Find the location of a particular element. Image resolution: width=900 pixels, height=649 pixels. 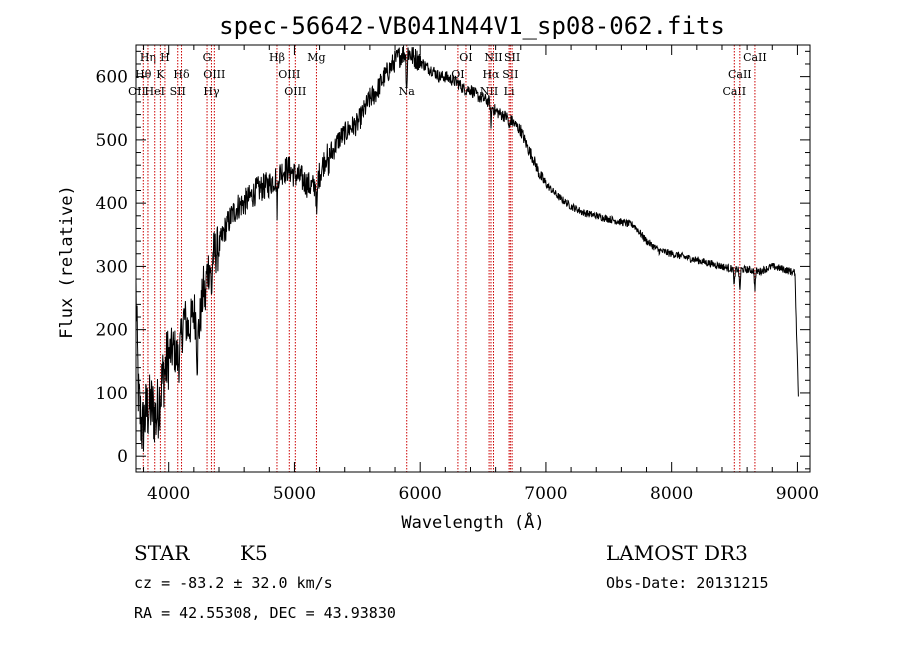

x-axis-label: Wavelength (Å) is located at coordinates (472, 522).